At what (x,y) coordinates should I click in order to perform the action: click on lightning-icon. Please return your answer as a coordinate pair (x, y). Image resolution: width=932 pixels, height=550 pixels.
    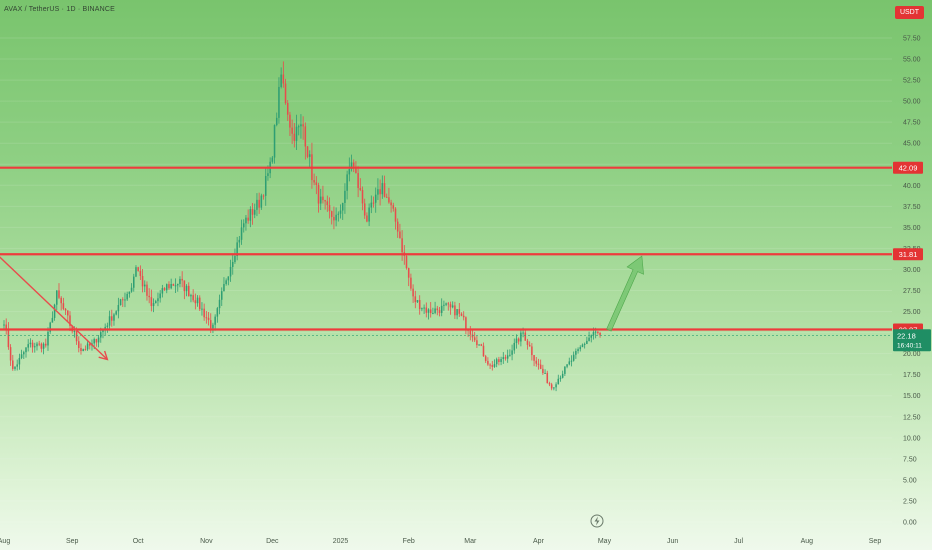
    Looking at the image, I should click on (597, 521).